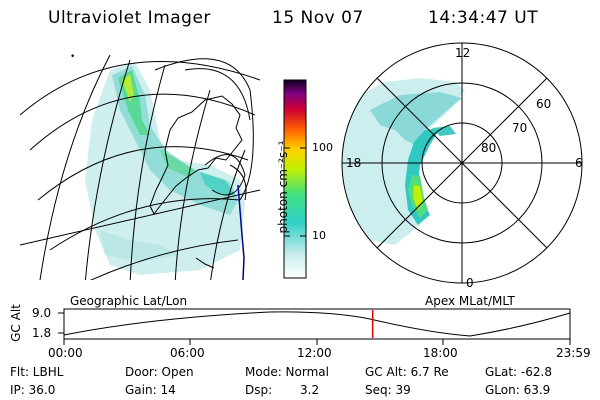 The height and width of the screenshot is (400, 600). What do you see at coordinates (42, 333) in the screenshot?
I see `altitude-ytick-1-8: 1.8` at bounding box center [42, 333].